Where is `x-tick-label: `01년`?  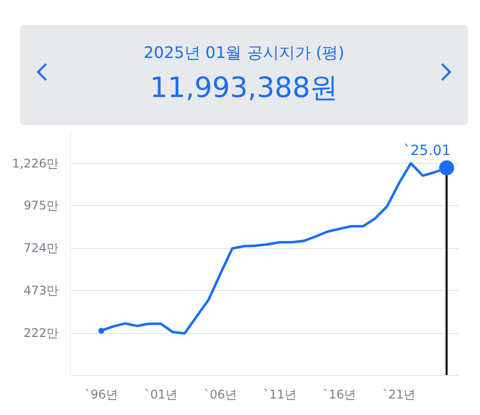 x-tick-label: `01년 is located at coordinates (161, 395).